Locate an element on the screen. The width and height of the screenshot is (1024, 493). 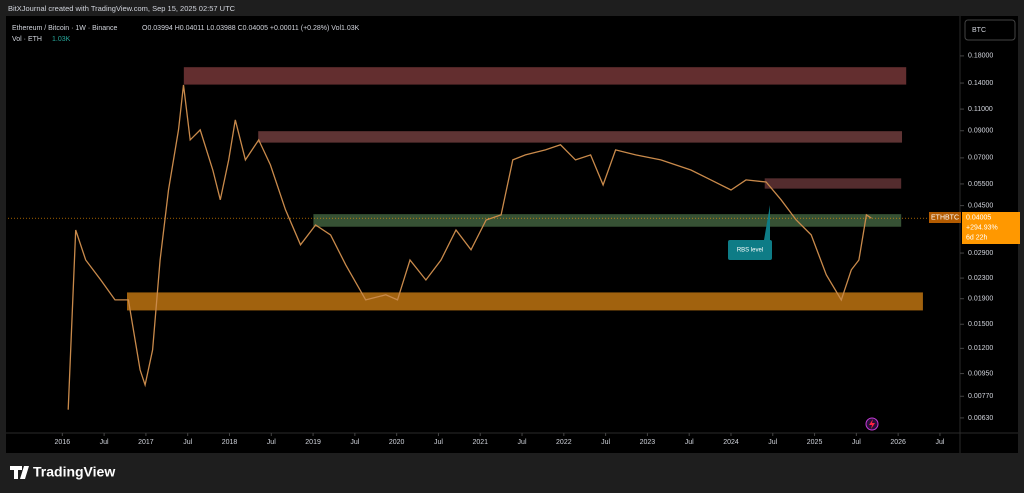
y-tick-label: 0.11000 is located at coordinates (980, 109).